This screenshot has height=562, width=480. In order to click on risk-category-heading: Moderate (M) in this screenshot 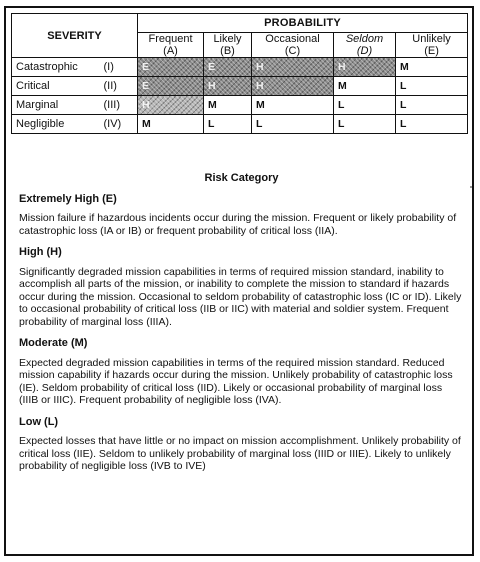, I will do `click(53, 343)`.